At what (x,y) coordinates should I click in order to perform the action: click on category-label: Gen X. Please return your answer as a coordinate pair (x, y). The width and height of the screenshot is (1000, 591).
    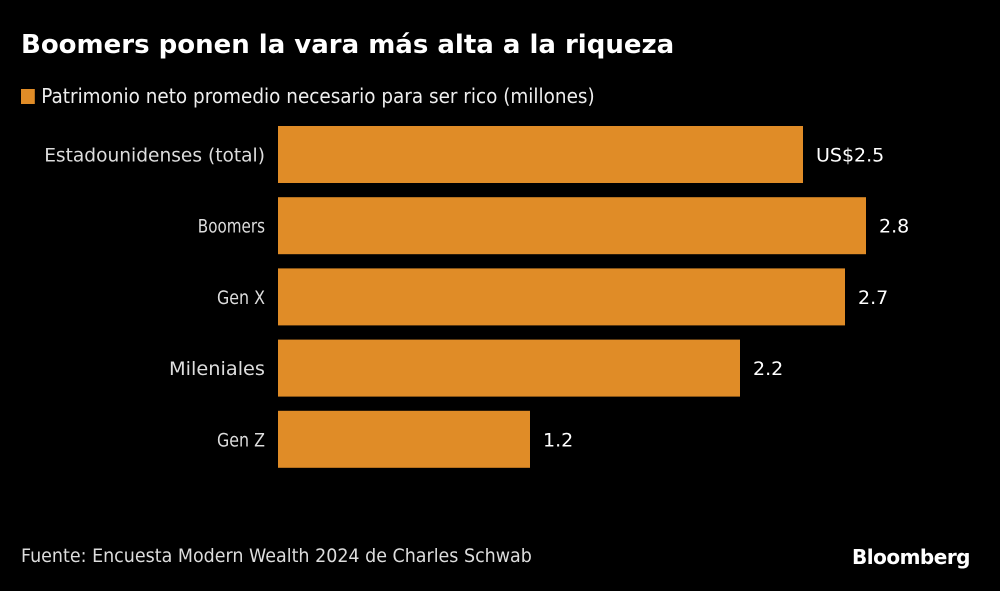
    Looking at the image, I should click on (241, 298).